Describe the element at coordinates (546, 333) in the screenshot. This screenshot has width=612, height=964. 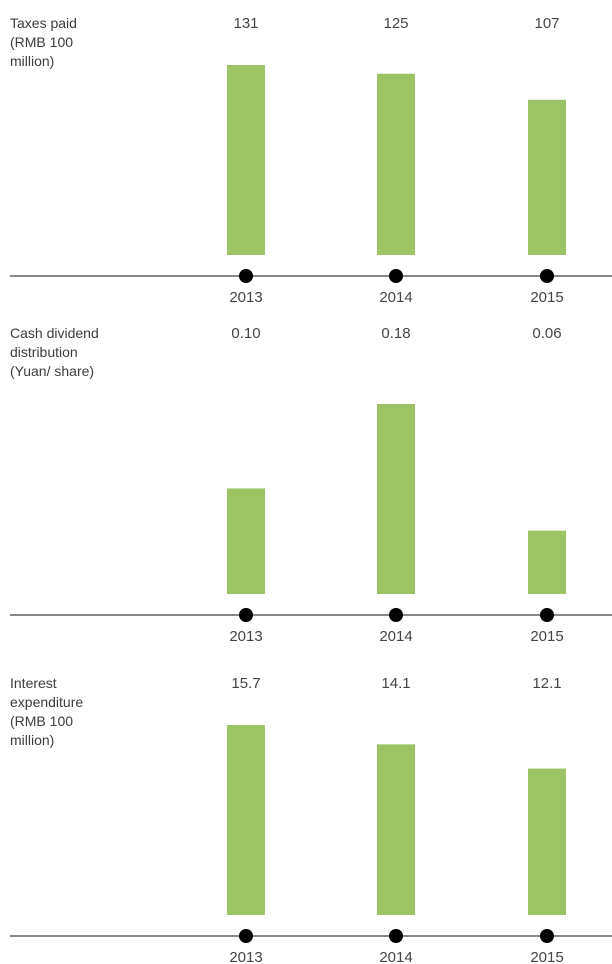
I see `value-label: 0.06` at that location.